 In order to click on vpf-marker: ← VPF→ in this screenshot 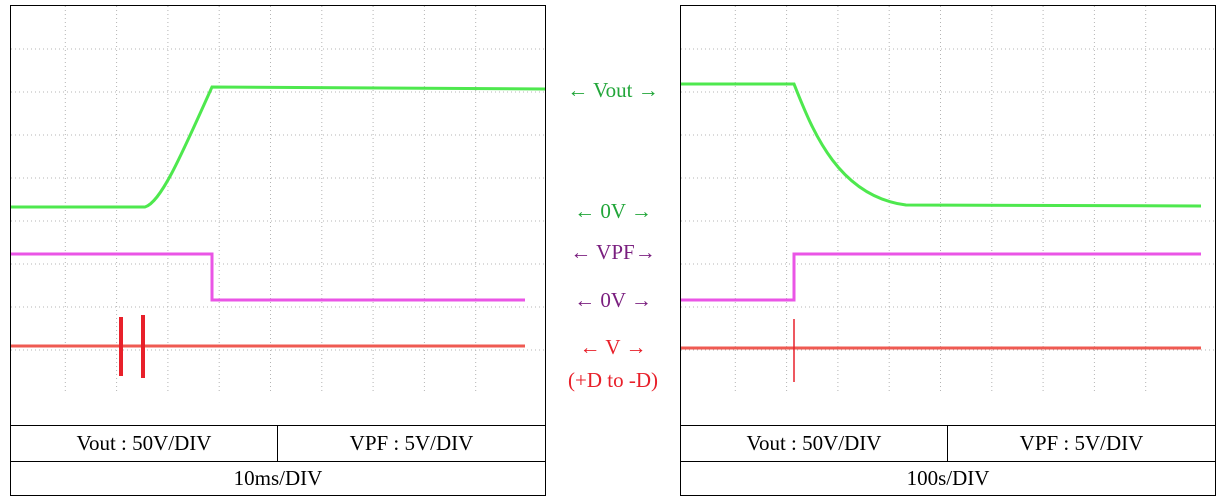, I will do `click(613, 252)`.